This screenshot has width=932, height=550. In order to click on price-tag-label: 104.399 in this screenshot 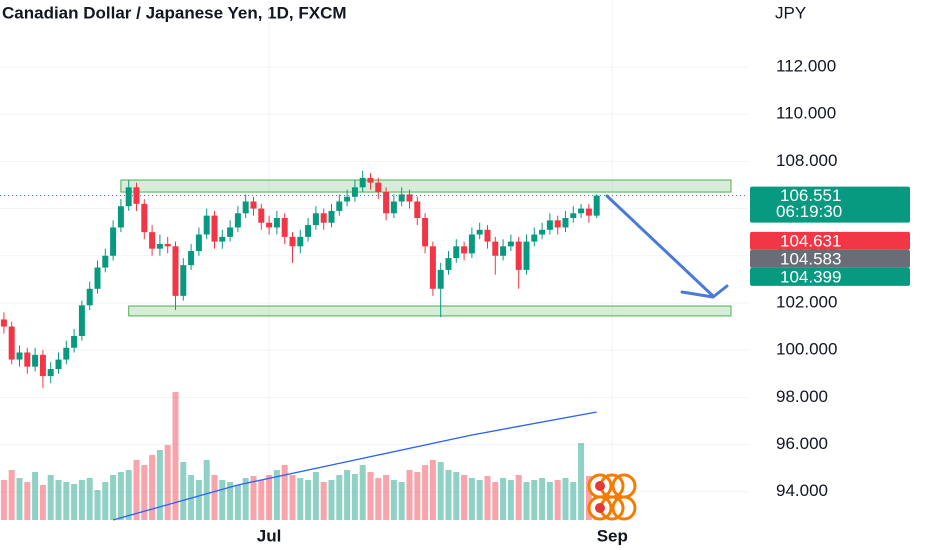, I will do `click(810, 276)`.